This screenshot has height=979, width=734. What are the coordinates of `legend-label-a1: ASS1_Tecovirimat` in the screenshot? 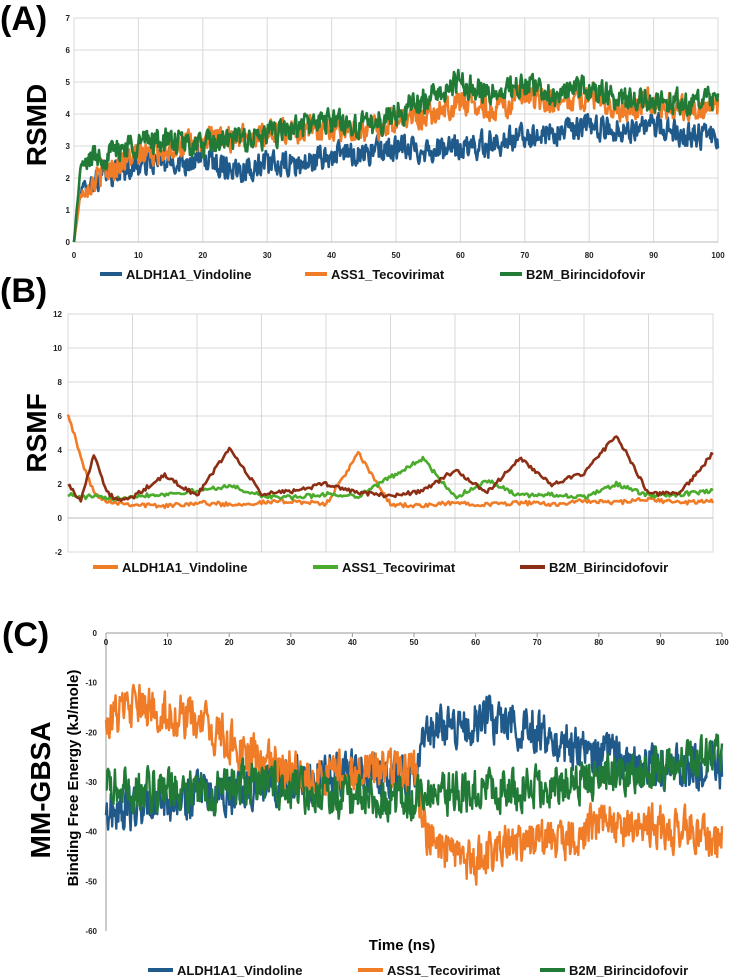 It's located at (388, 274).